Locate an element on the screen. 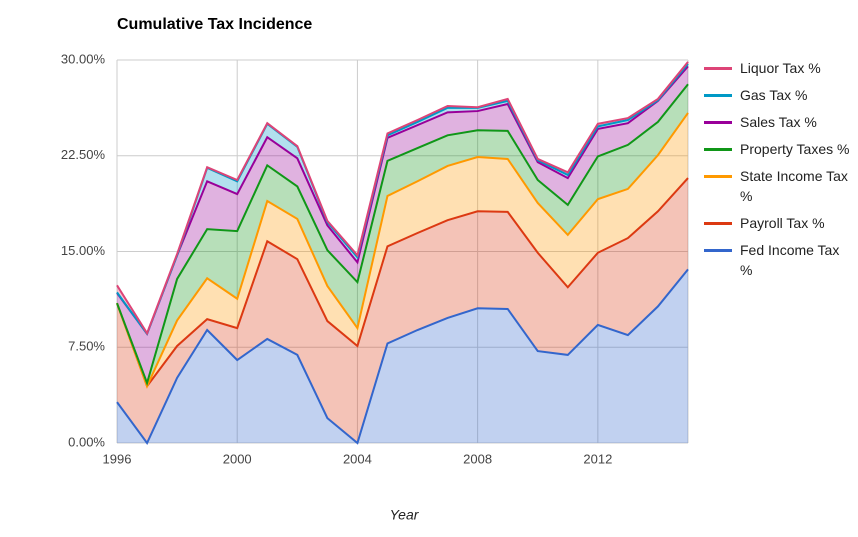  legend-label: Sales Tax % is located at coordinates (778, 122).